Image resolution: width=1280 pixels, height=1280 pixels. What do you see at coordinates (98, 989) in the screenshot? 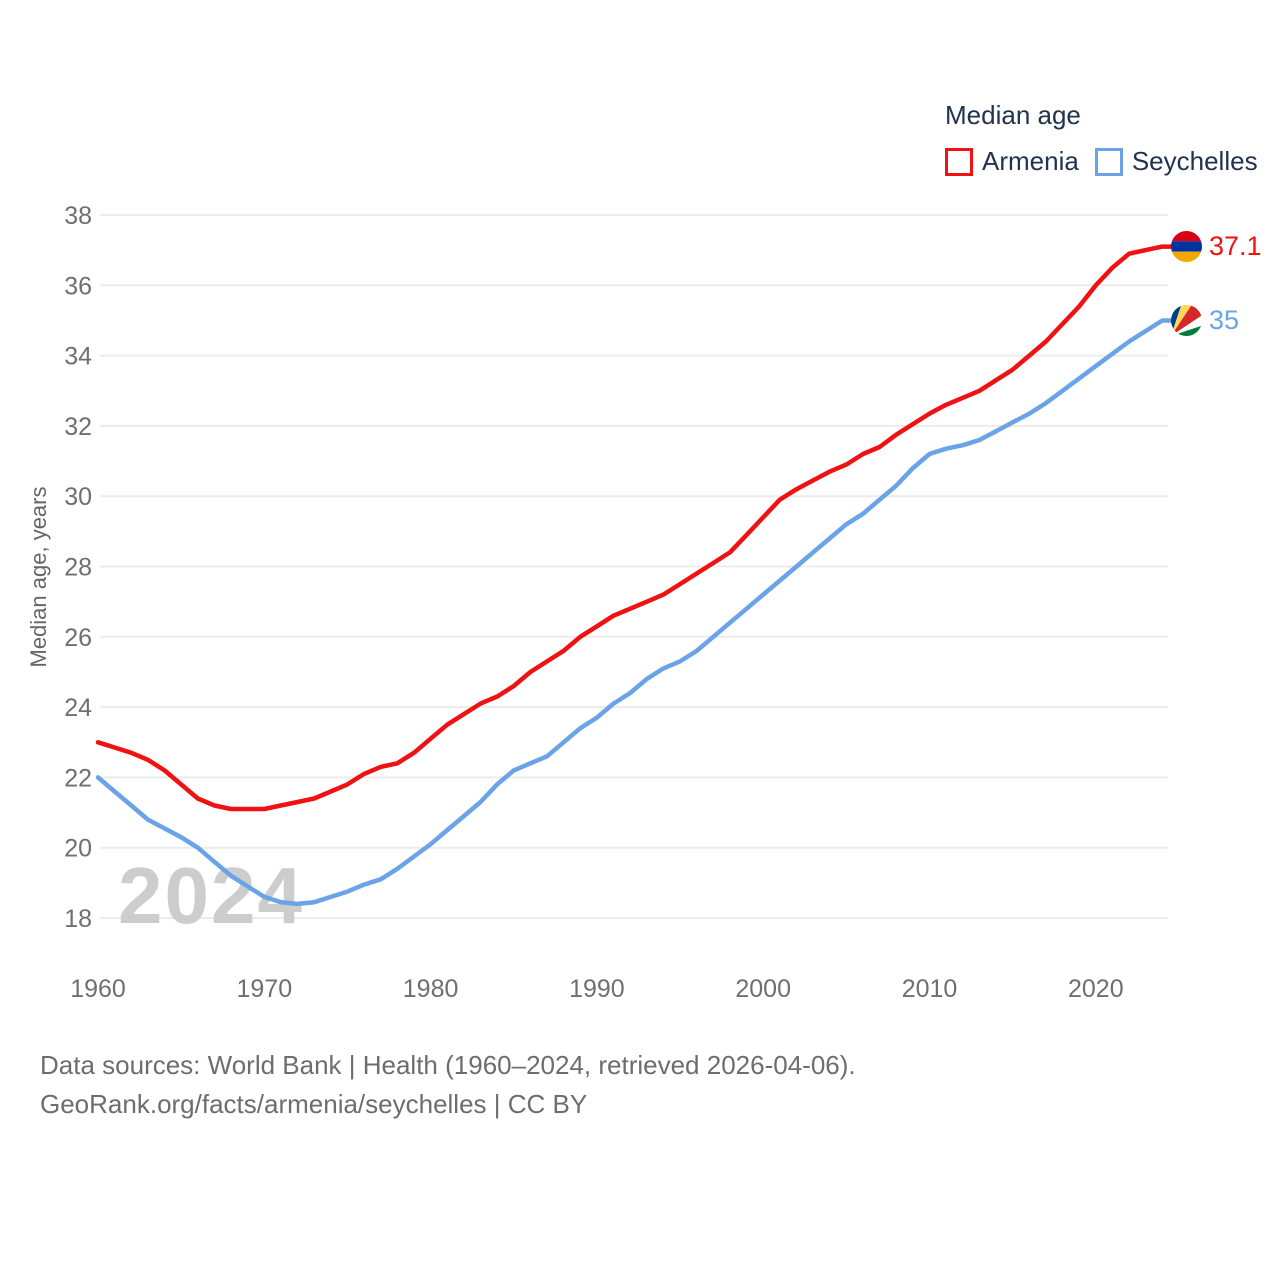
I see `x-tick-1960: 1960` at bounding box center [98, 989].